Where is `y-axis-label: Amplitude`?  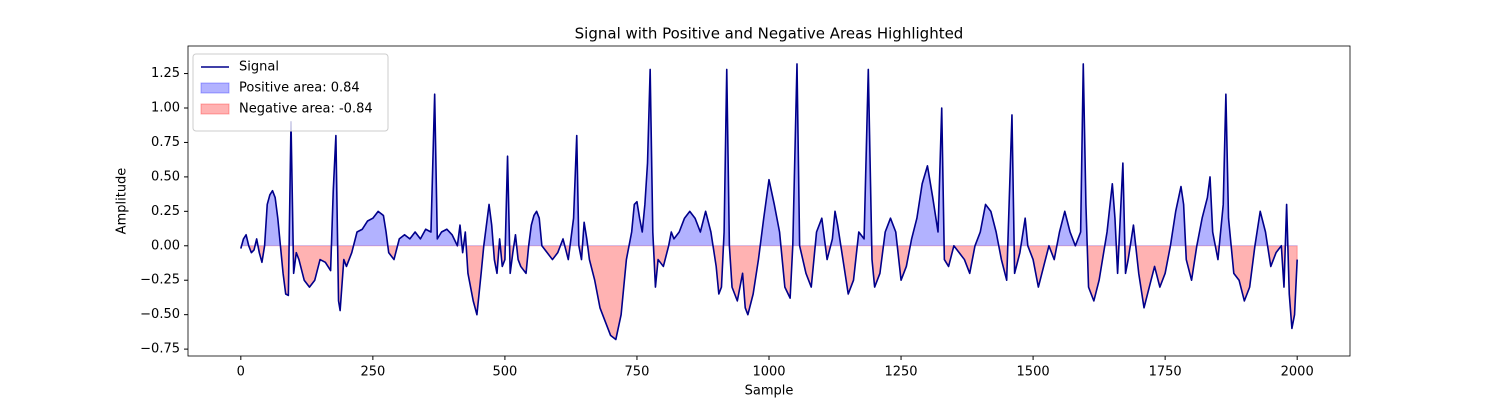
y-axis-label: Amplitude is located at coordinates (122, 201).